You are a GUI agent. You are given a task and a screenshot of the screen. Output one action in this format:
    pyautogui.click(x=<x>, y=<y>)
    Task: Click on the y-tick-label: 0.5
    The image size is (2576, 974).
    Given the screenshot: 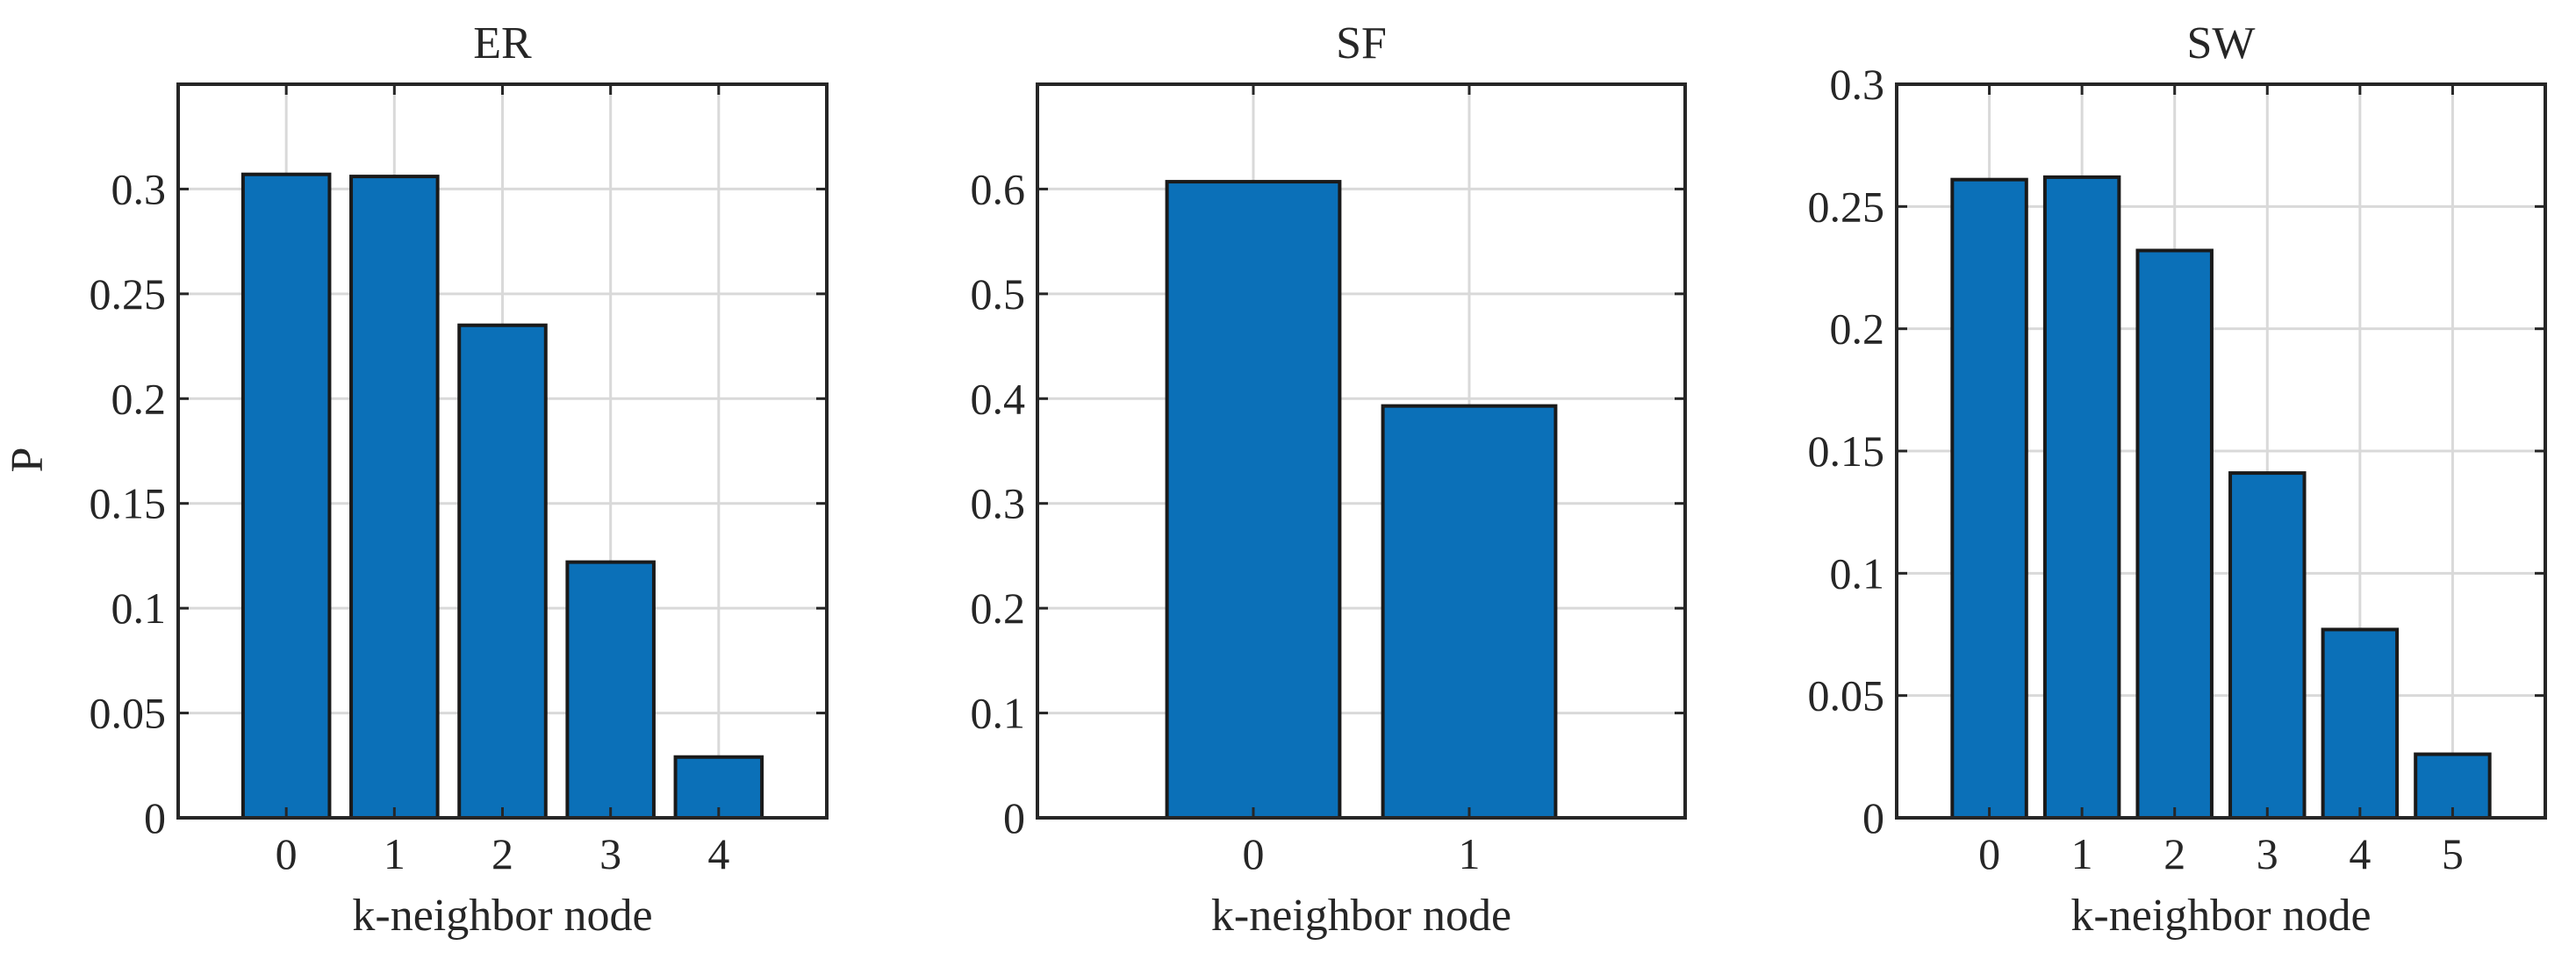 What is the action you would take?
    pyautogui.click(x=998, y=294)
    